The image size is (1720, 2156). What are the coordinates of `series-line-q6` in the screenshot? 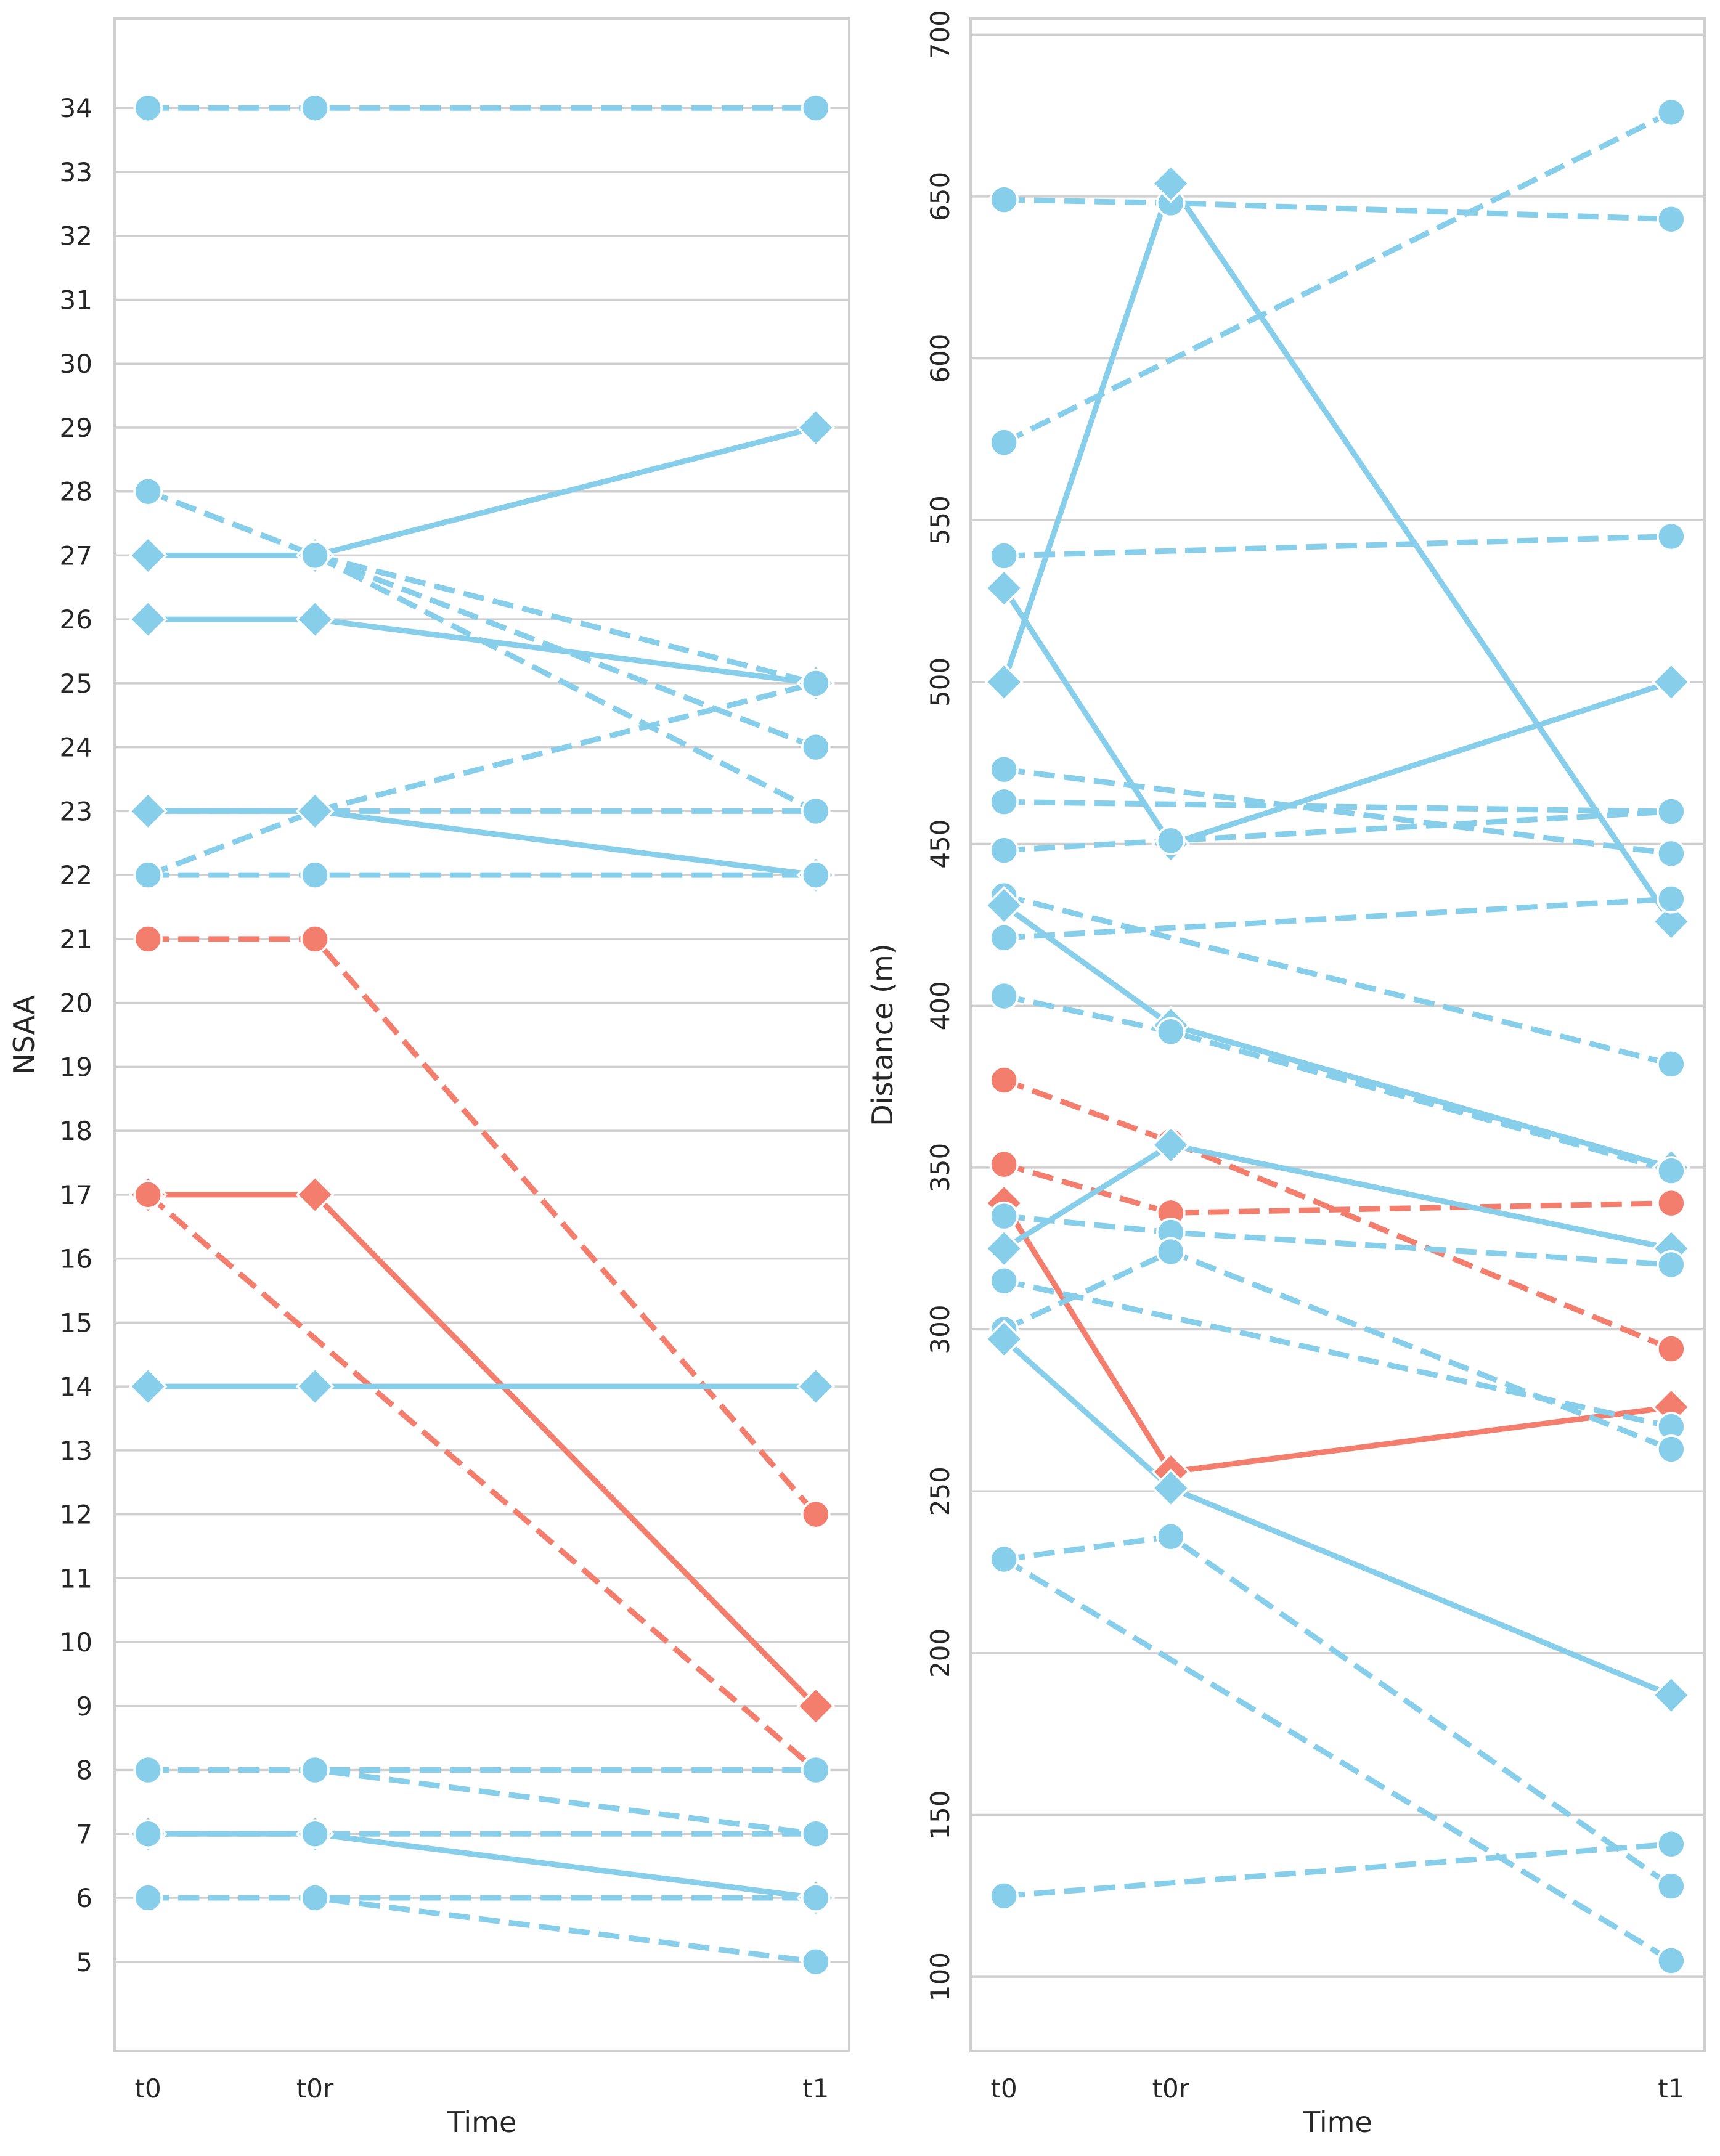 It's located at (1337, 811).